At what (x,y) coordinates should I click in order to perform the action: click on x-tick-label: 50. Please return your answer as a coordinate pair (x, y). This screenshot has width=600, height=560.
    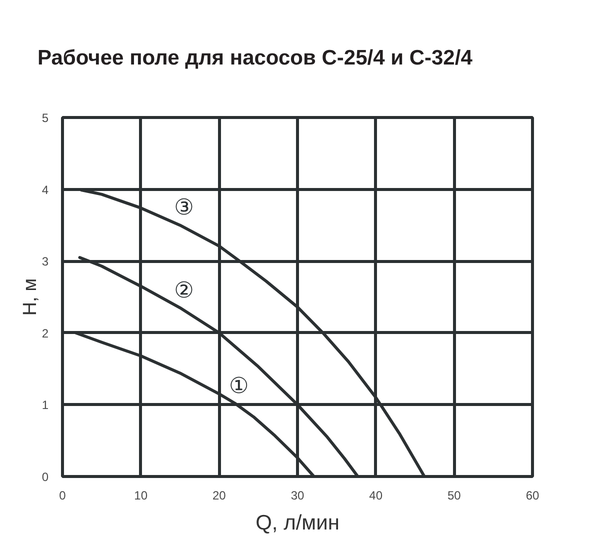
    Looking at the image, I should click on (454, 495).